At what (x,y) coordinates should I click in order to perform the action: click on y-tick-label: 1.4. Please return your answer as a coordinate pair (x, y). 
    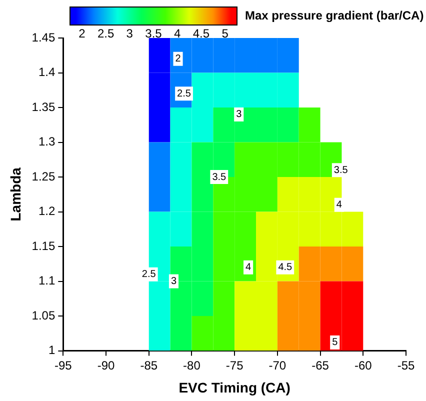
    Looking at the image, I should click on (47, 72).